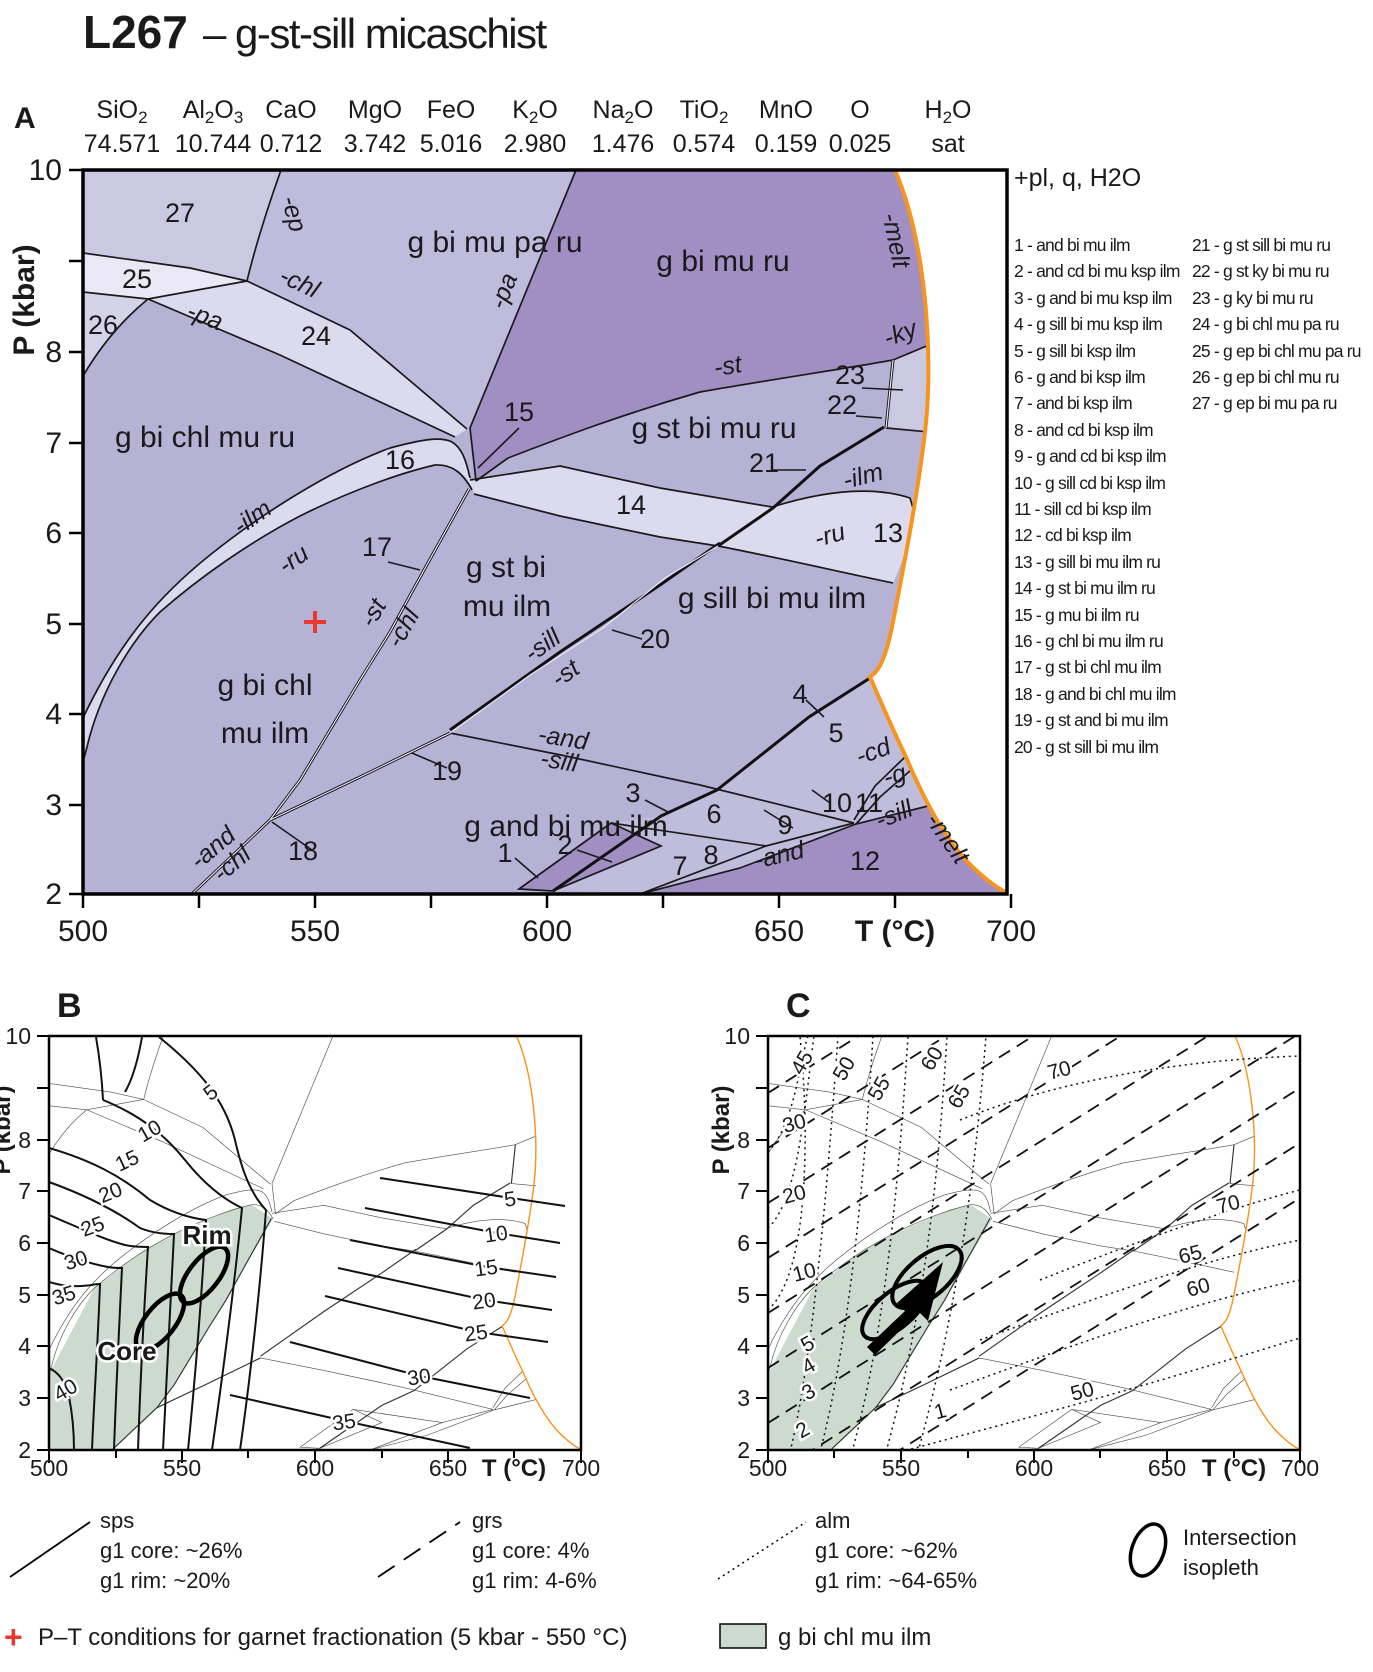 The width and height of the screenshot is (1373, 1672). Describe the element at coordinates (565, 826) in the screenshot. I see `svg-text: g and bi mu ilm` at that location.